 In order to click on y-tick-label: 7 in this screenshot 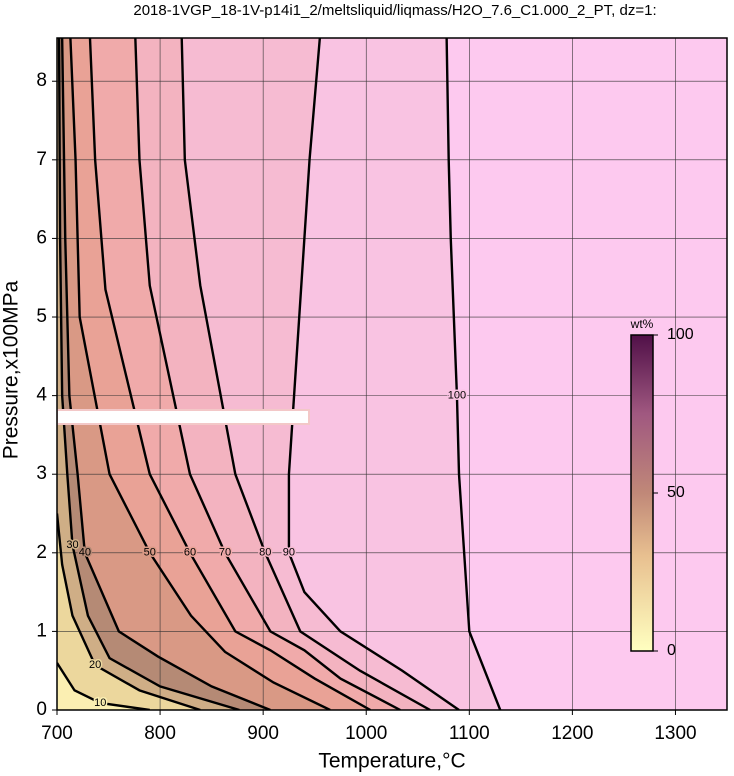, I will do `click(41, 159)`.